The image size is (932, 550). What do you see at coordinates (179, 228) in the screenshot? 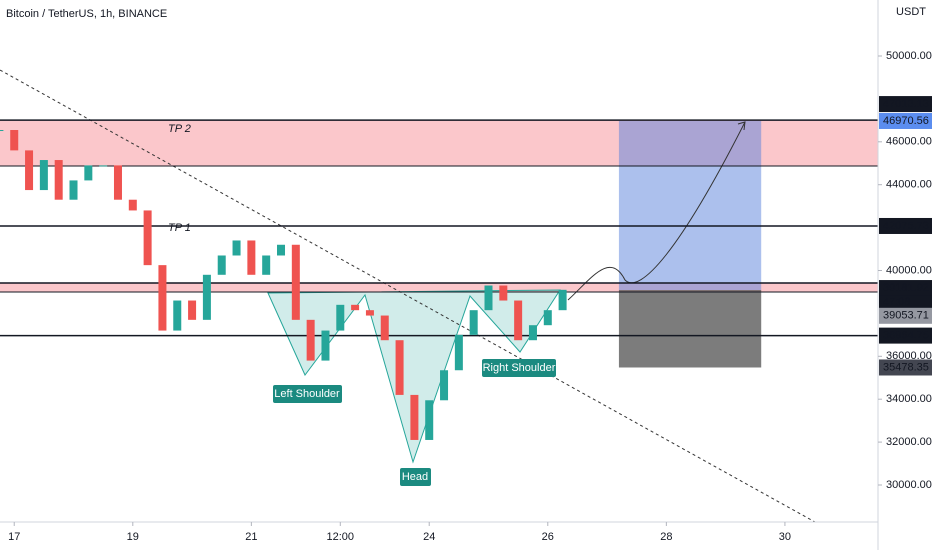
I see `tp1-label: TP 1` at bounding box center [179, 228].